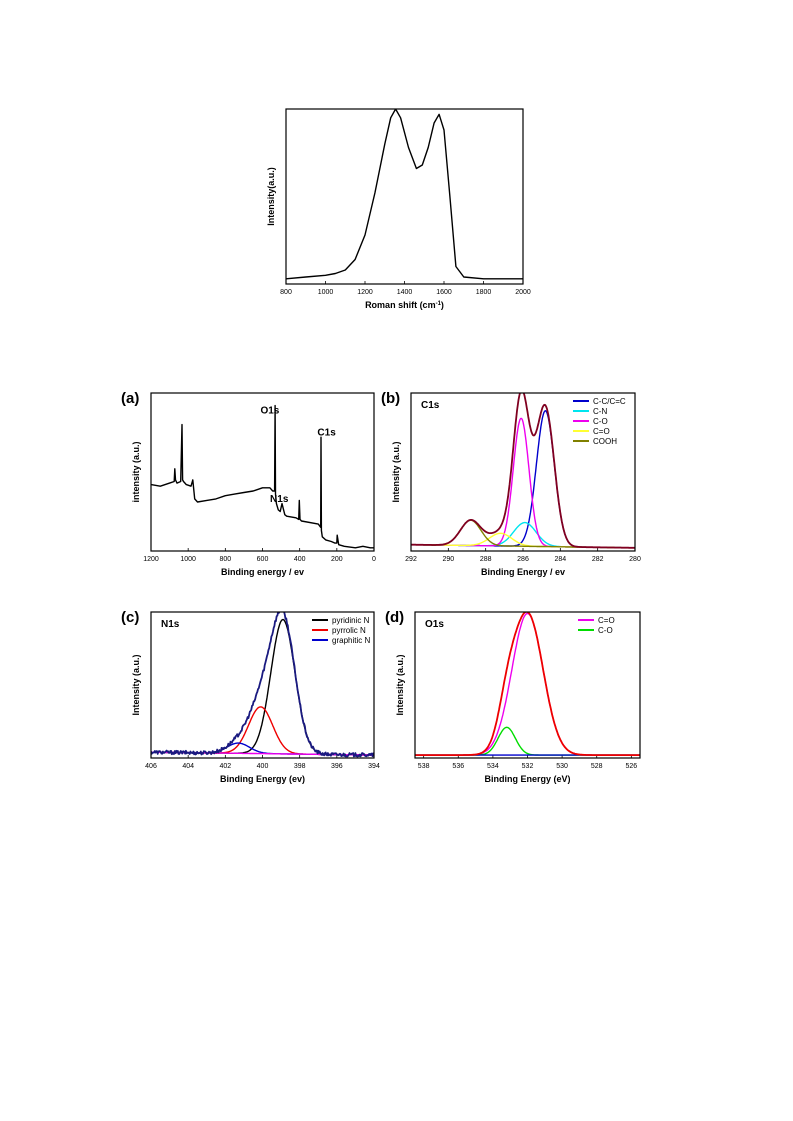  I want to click on x-tick-label: 292, so click(411, 559).